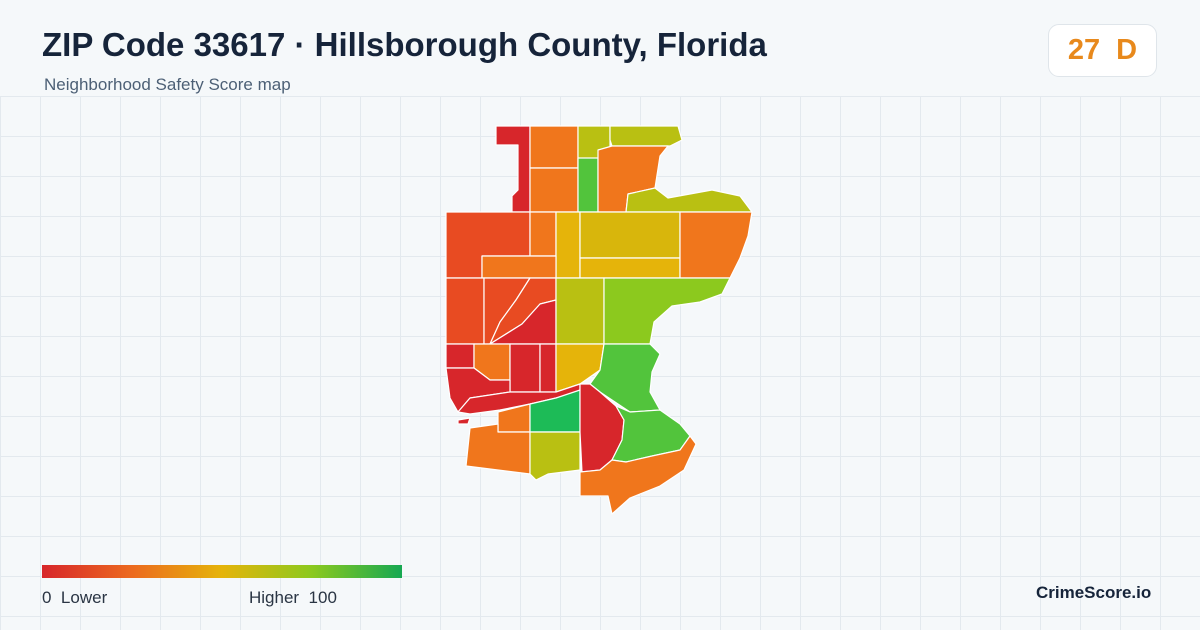  What do you see at coordinates (1094, 592) in the screenshot?
I see `brand-logo-text: CrimeScore.io` at bounding box center [1094, 592].